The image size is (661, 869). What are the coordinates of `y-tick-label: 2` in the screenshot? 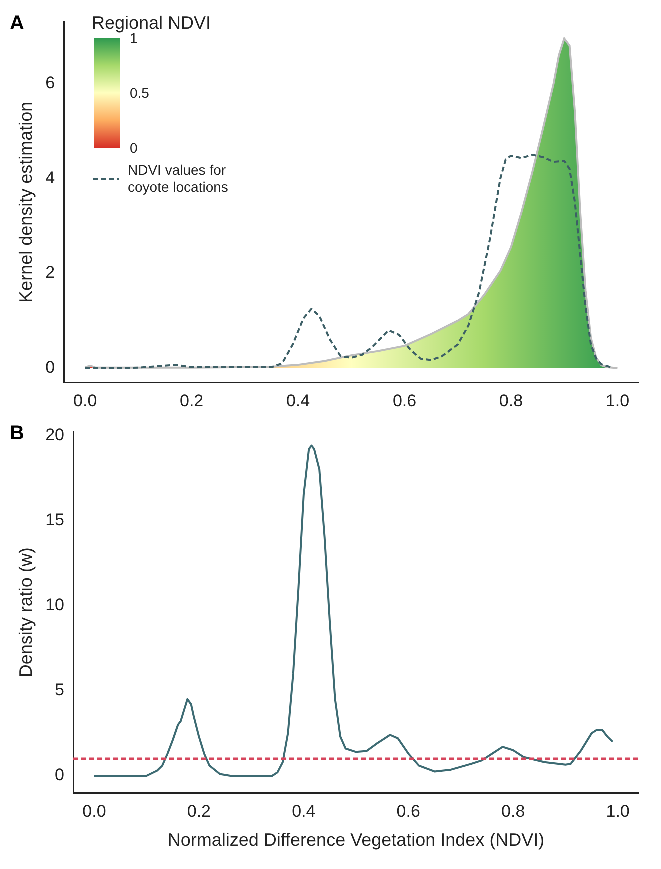 It's located at (51, 272).